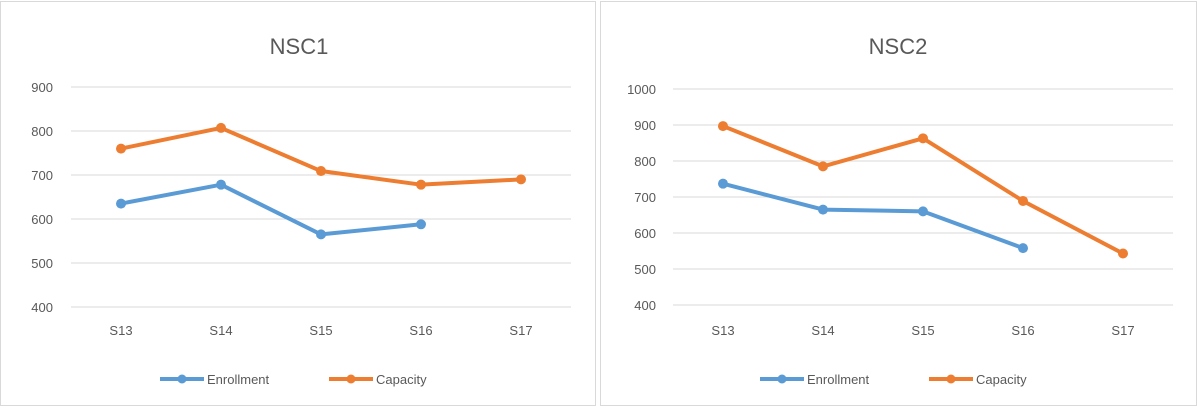 The height and width of the screenshot is (408, 1197). What do you see at coordinates (898, 46) in the screenshot?
I see `chart-title: NSC2` at bounding box center [898, 46].